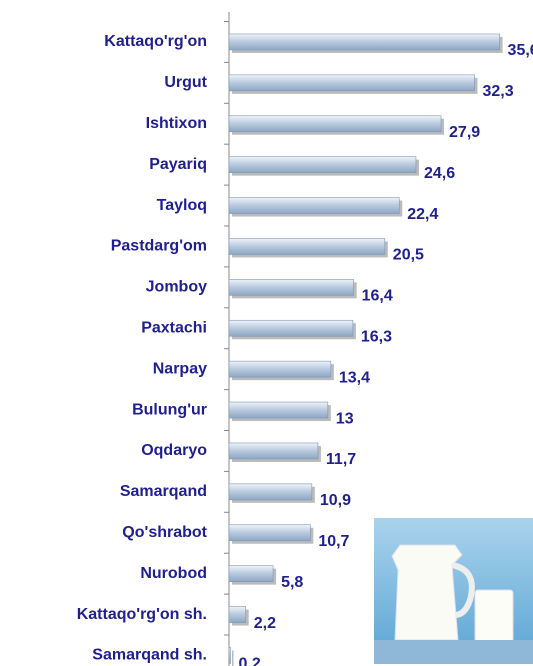  What do you see at coordinates (520, 50) in the screenshot?
I see `value-label: 35,6` at bounding box center [520, 50].